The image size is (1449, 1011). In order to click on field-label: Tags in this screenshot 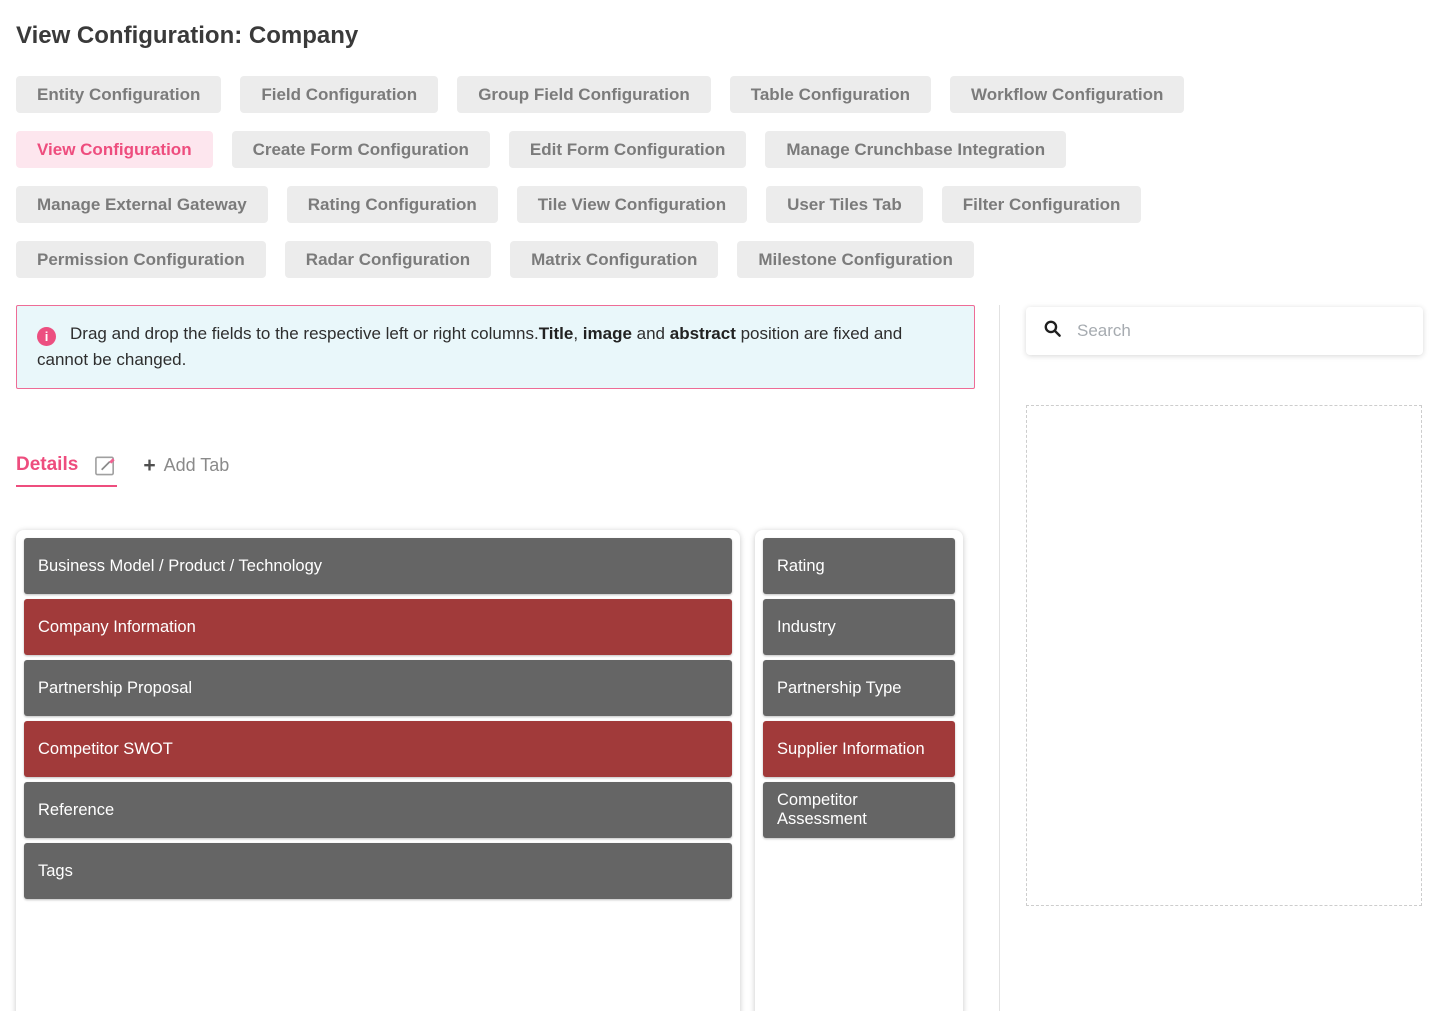, I will do `click(55, 870)`.